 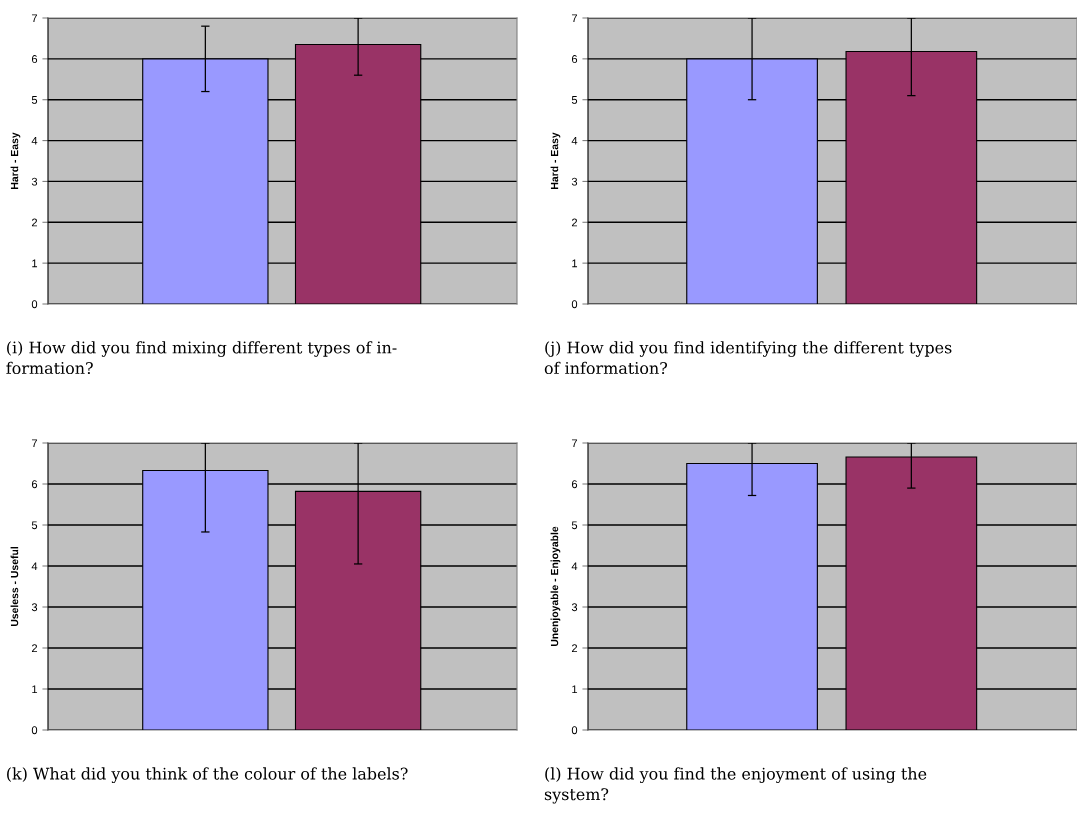 I want to click on y-axis-title: Useless - Useful, so click(x=14, y=587).